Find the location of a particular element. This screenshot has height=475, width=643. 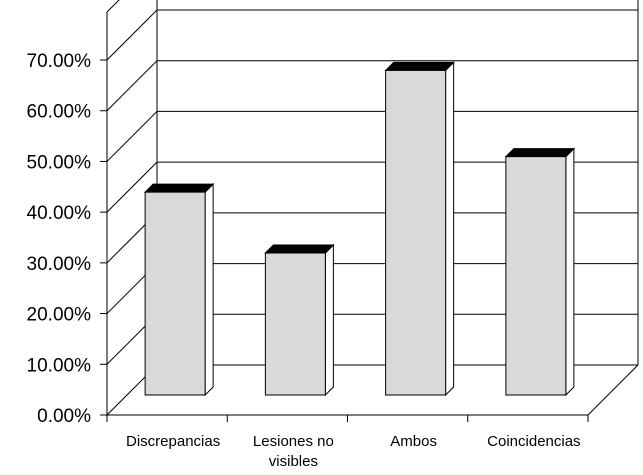

x-category-label: Ambos is located at coordinates (413, 441).